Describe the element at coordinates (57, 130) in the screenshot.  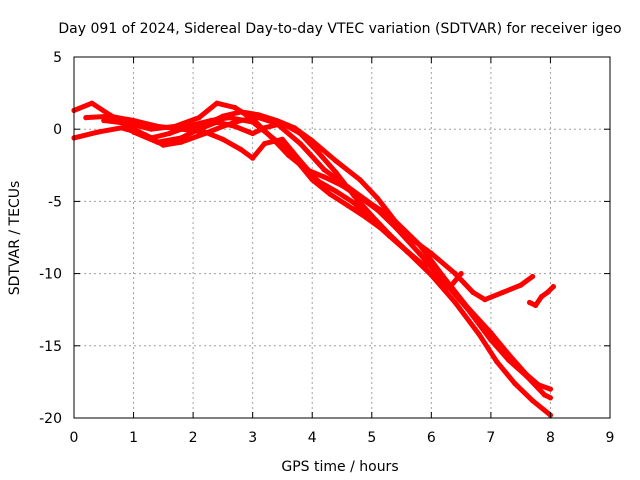
I see `y-tick-label: 0` at that location.